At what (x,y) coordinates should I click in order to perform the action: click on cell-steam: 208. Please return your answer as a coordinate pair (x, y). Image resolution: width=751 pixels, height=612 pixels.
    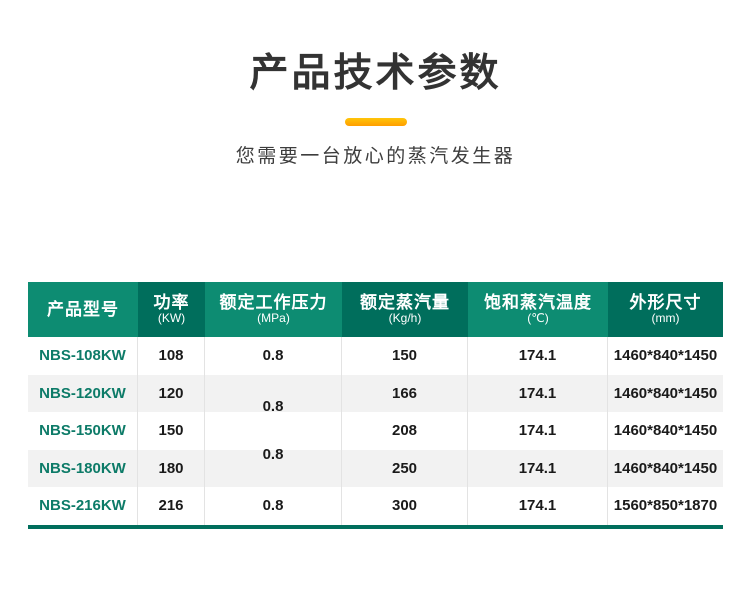
    Looking at the image, I should click on (405, 431).